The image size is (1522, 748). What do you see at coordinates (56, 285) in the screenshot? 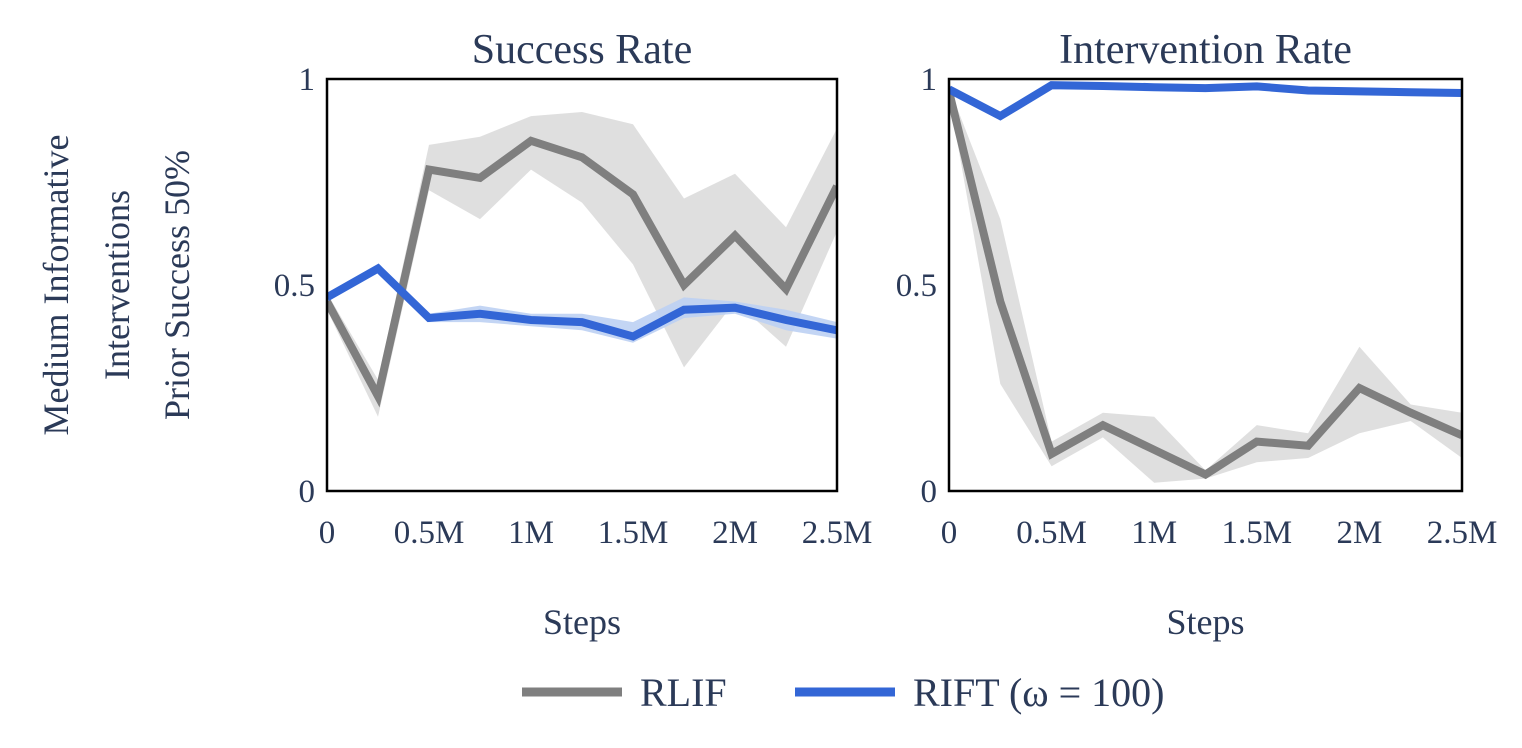
I see `row-label-line-1: Medium Informative` at bounding box center [56, 285].